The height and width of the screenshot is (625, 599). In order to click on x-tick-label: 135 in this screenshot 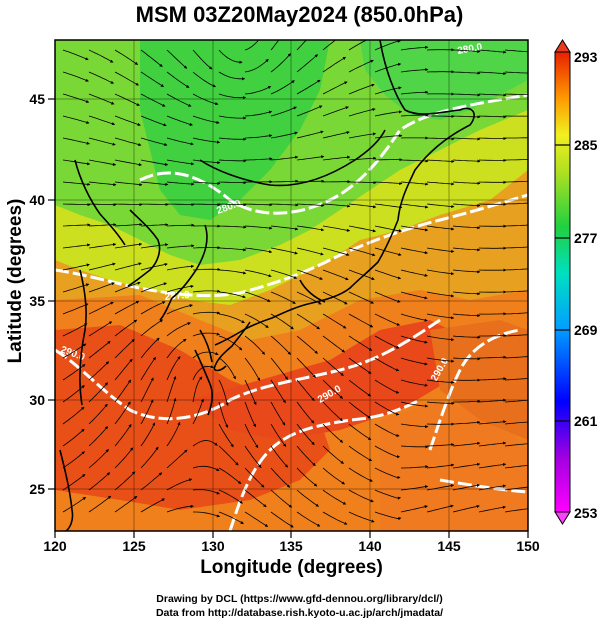, I will do `click(291, 546)`.